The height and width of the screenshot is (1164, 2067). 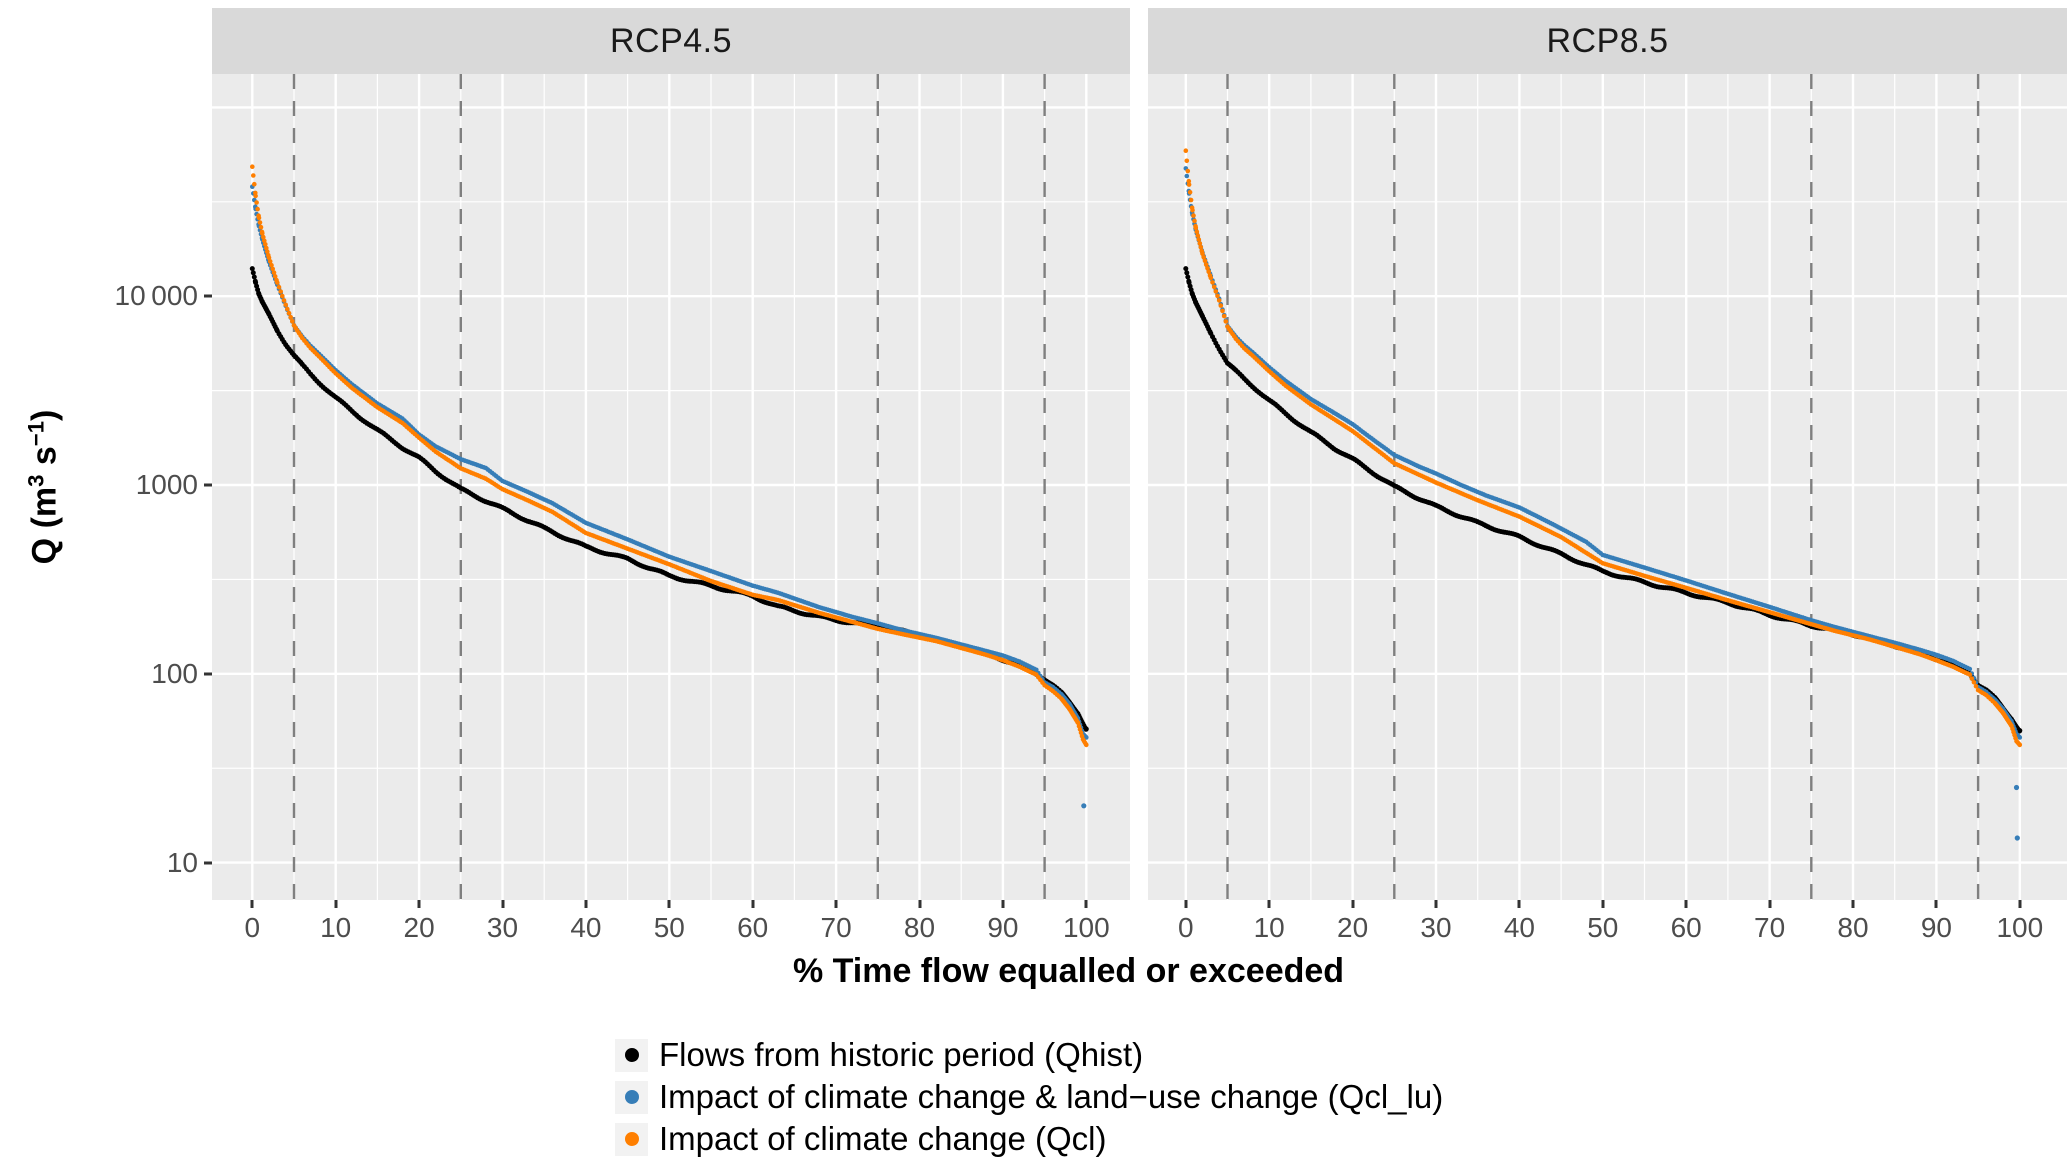 What do you see at coordinates (174, 673) in the screenshot?
I see `y-tick-label: 100` at bounding box center [174, 673].